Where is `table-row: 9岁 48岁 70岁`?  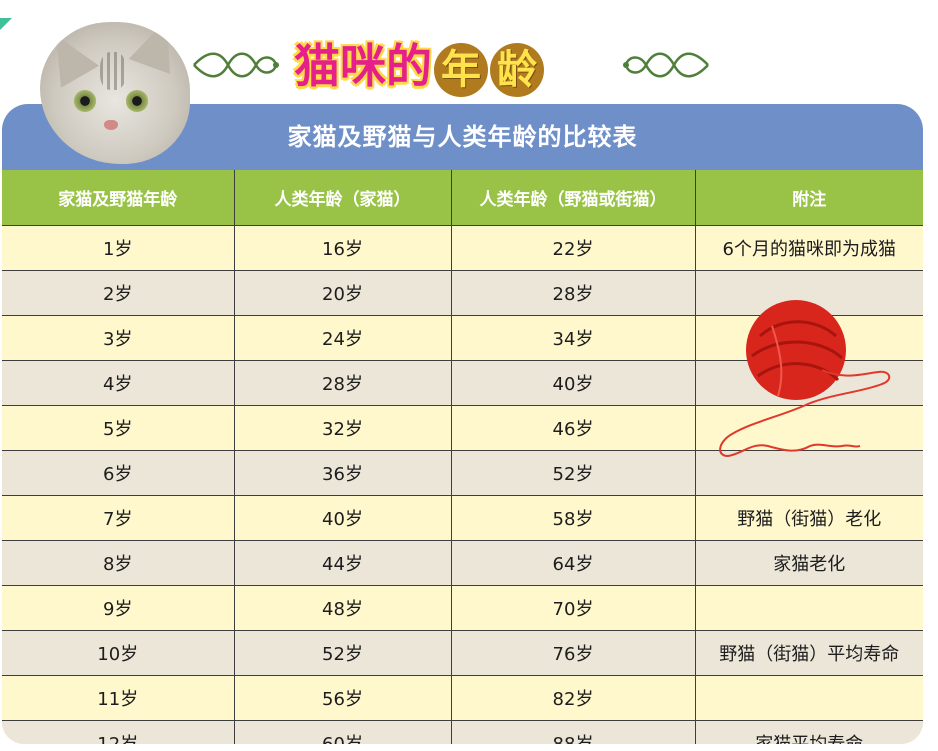
table-row: 9岁 48岁 70岁 is located at coordinates (462, 608).